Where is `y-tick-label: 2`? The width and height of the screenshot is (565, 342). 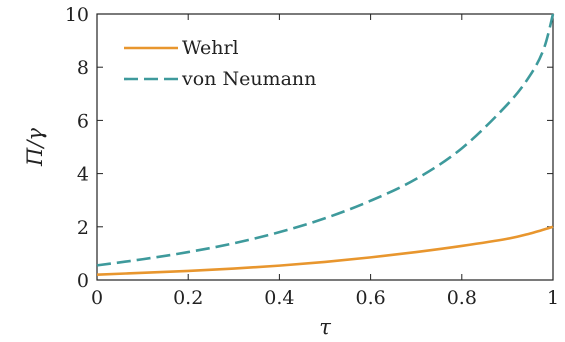
y-tick-label: 2 is located at coordinates (83, 228).